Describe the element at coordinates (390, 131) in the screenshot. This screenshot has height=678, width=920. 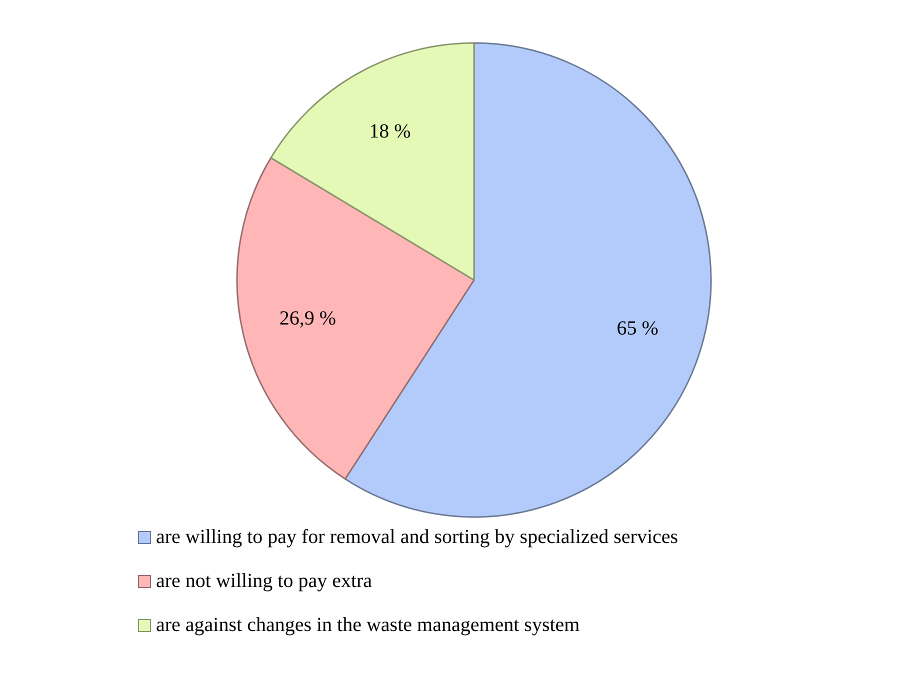
I see `data-label: 18 %` at that location.